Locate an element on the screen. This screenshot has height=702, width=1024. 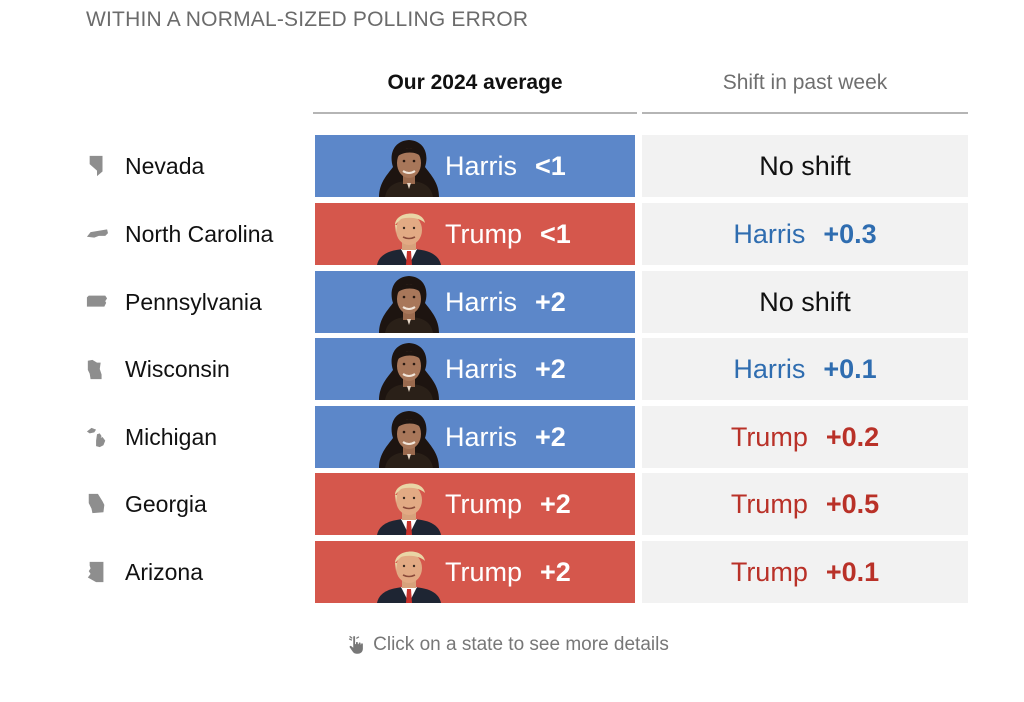
footer-text: Click on a state to see more details is located at coordinates (521, 644).